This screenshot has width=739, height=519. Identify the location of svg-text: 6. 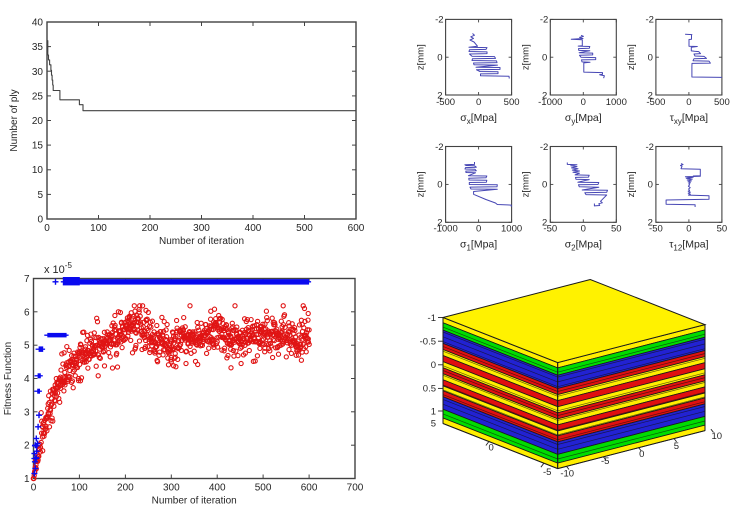
(27, 312).